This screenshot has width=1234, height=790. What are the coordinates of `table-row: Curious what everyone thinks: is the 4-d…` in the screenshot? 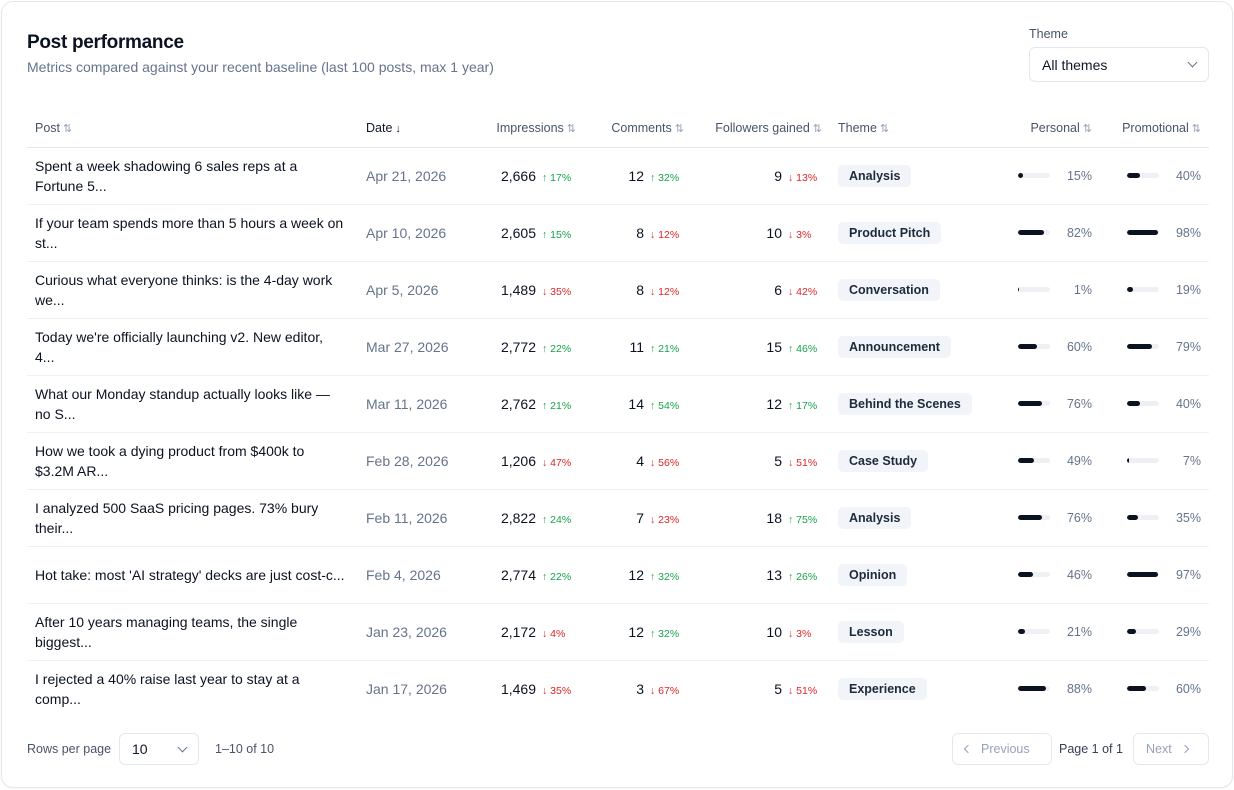 It's located at (618, 290).